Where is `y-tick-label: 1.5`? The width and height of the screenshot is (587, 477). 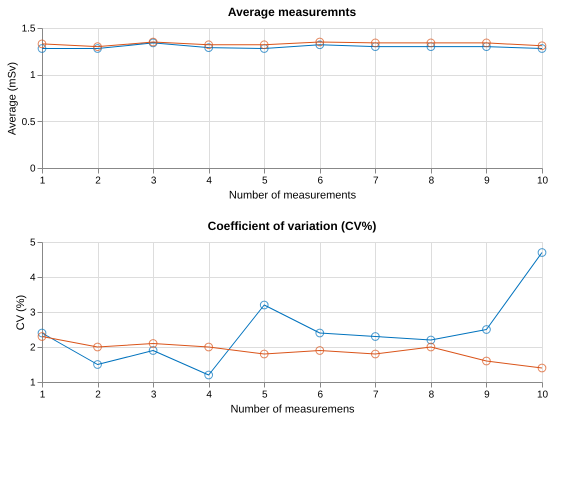 y-tick-label: 1.5 is located at coordinates (29, 29).